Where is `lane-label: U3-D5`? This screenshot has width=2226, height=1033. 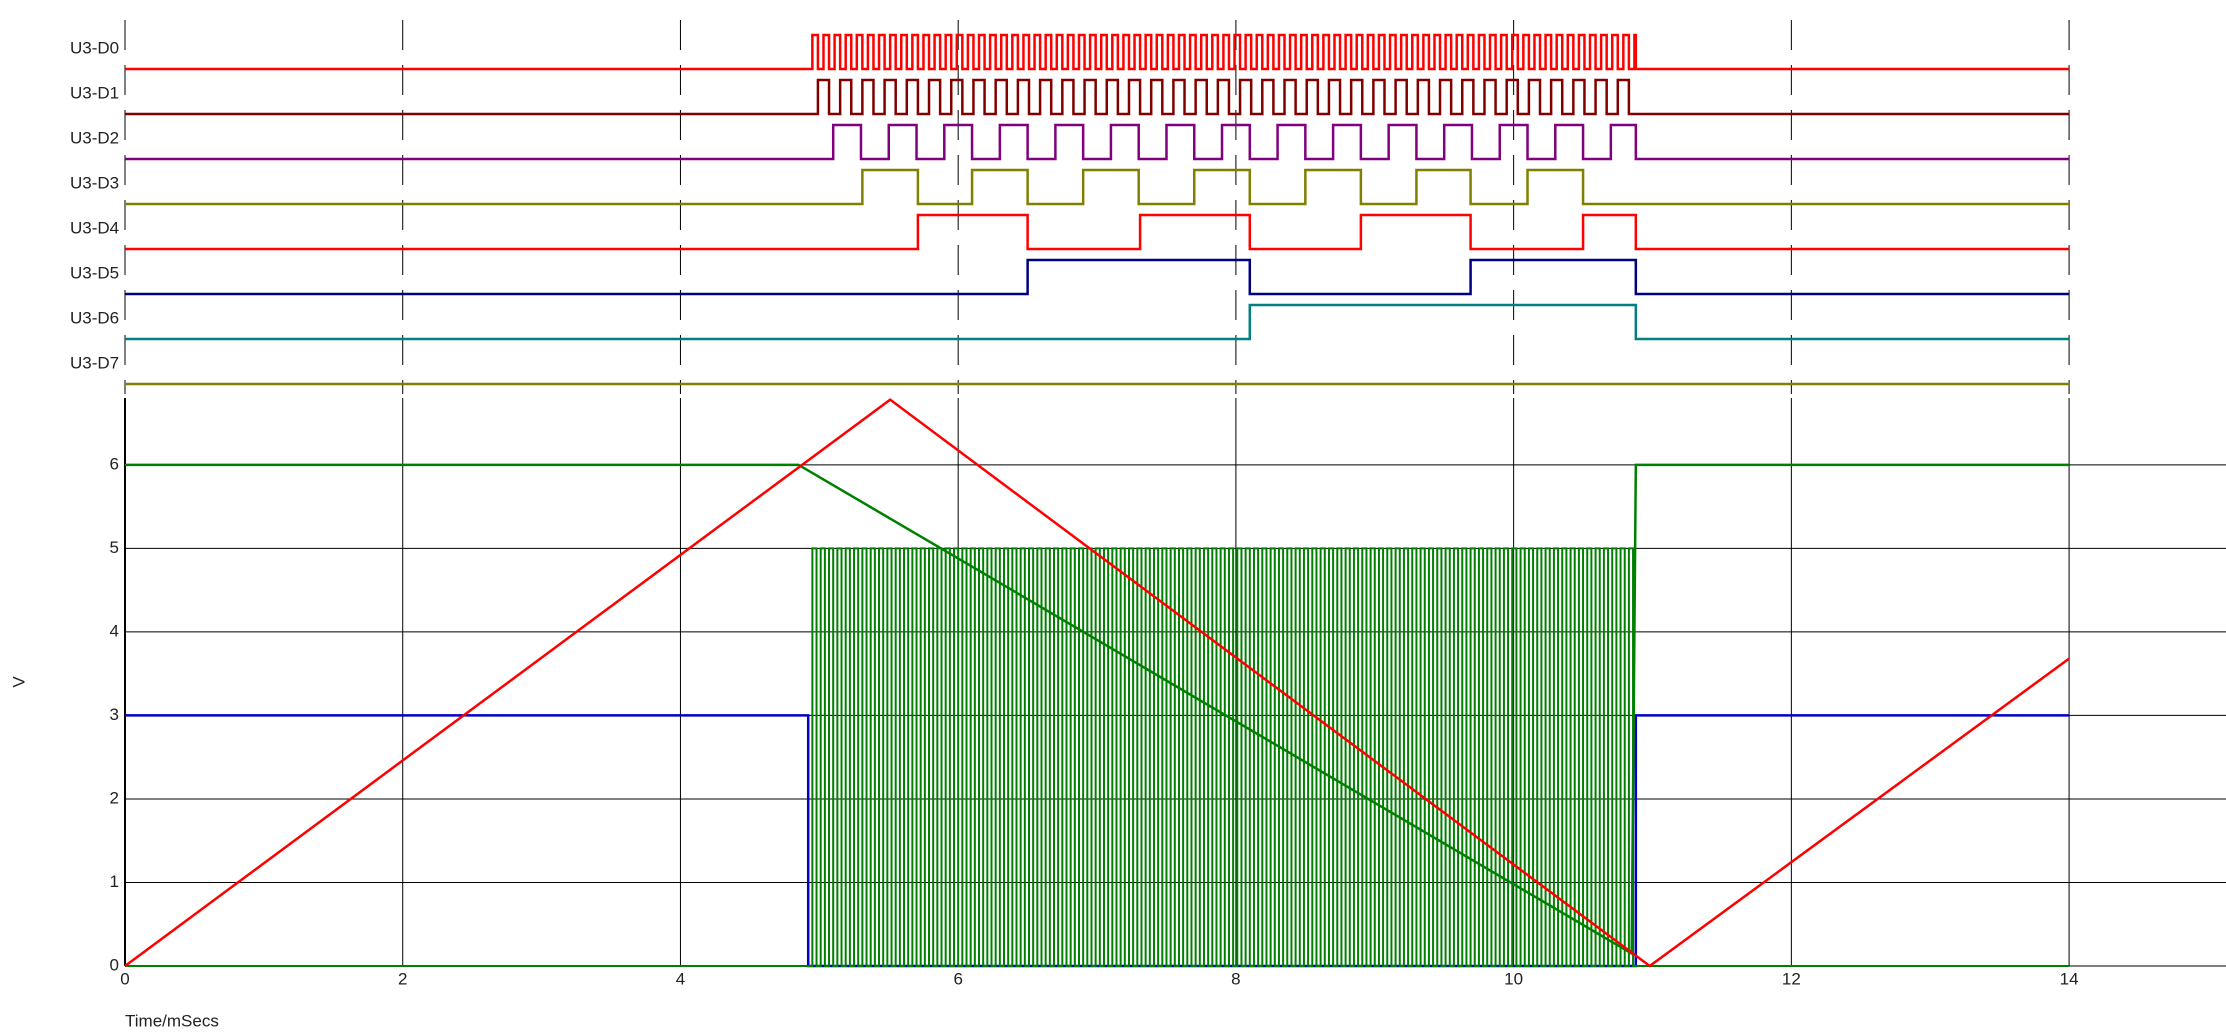 lane-label: U3-D5 is located at coordinates (94, 272).